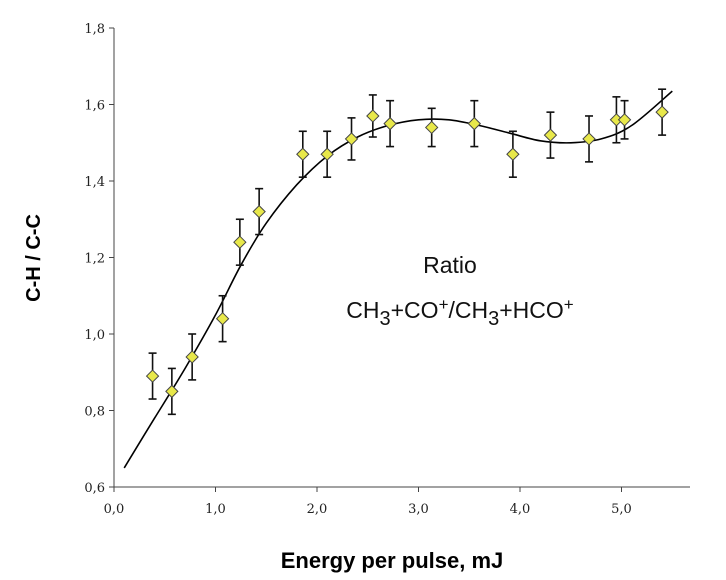 Image resolution: width=726 pixels, height=580 pixels. Describe the element at coordinates (114, 509) in the screenshot. I see `x-tick-label: 0,0` at that location.